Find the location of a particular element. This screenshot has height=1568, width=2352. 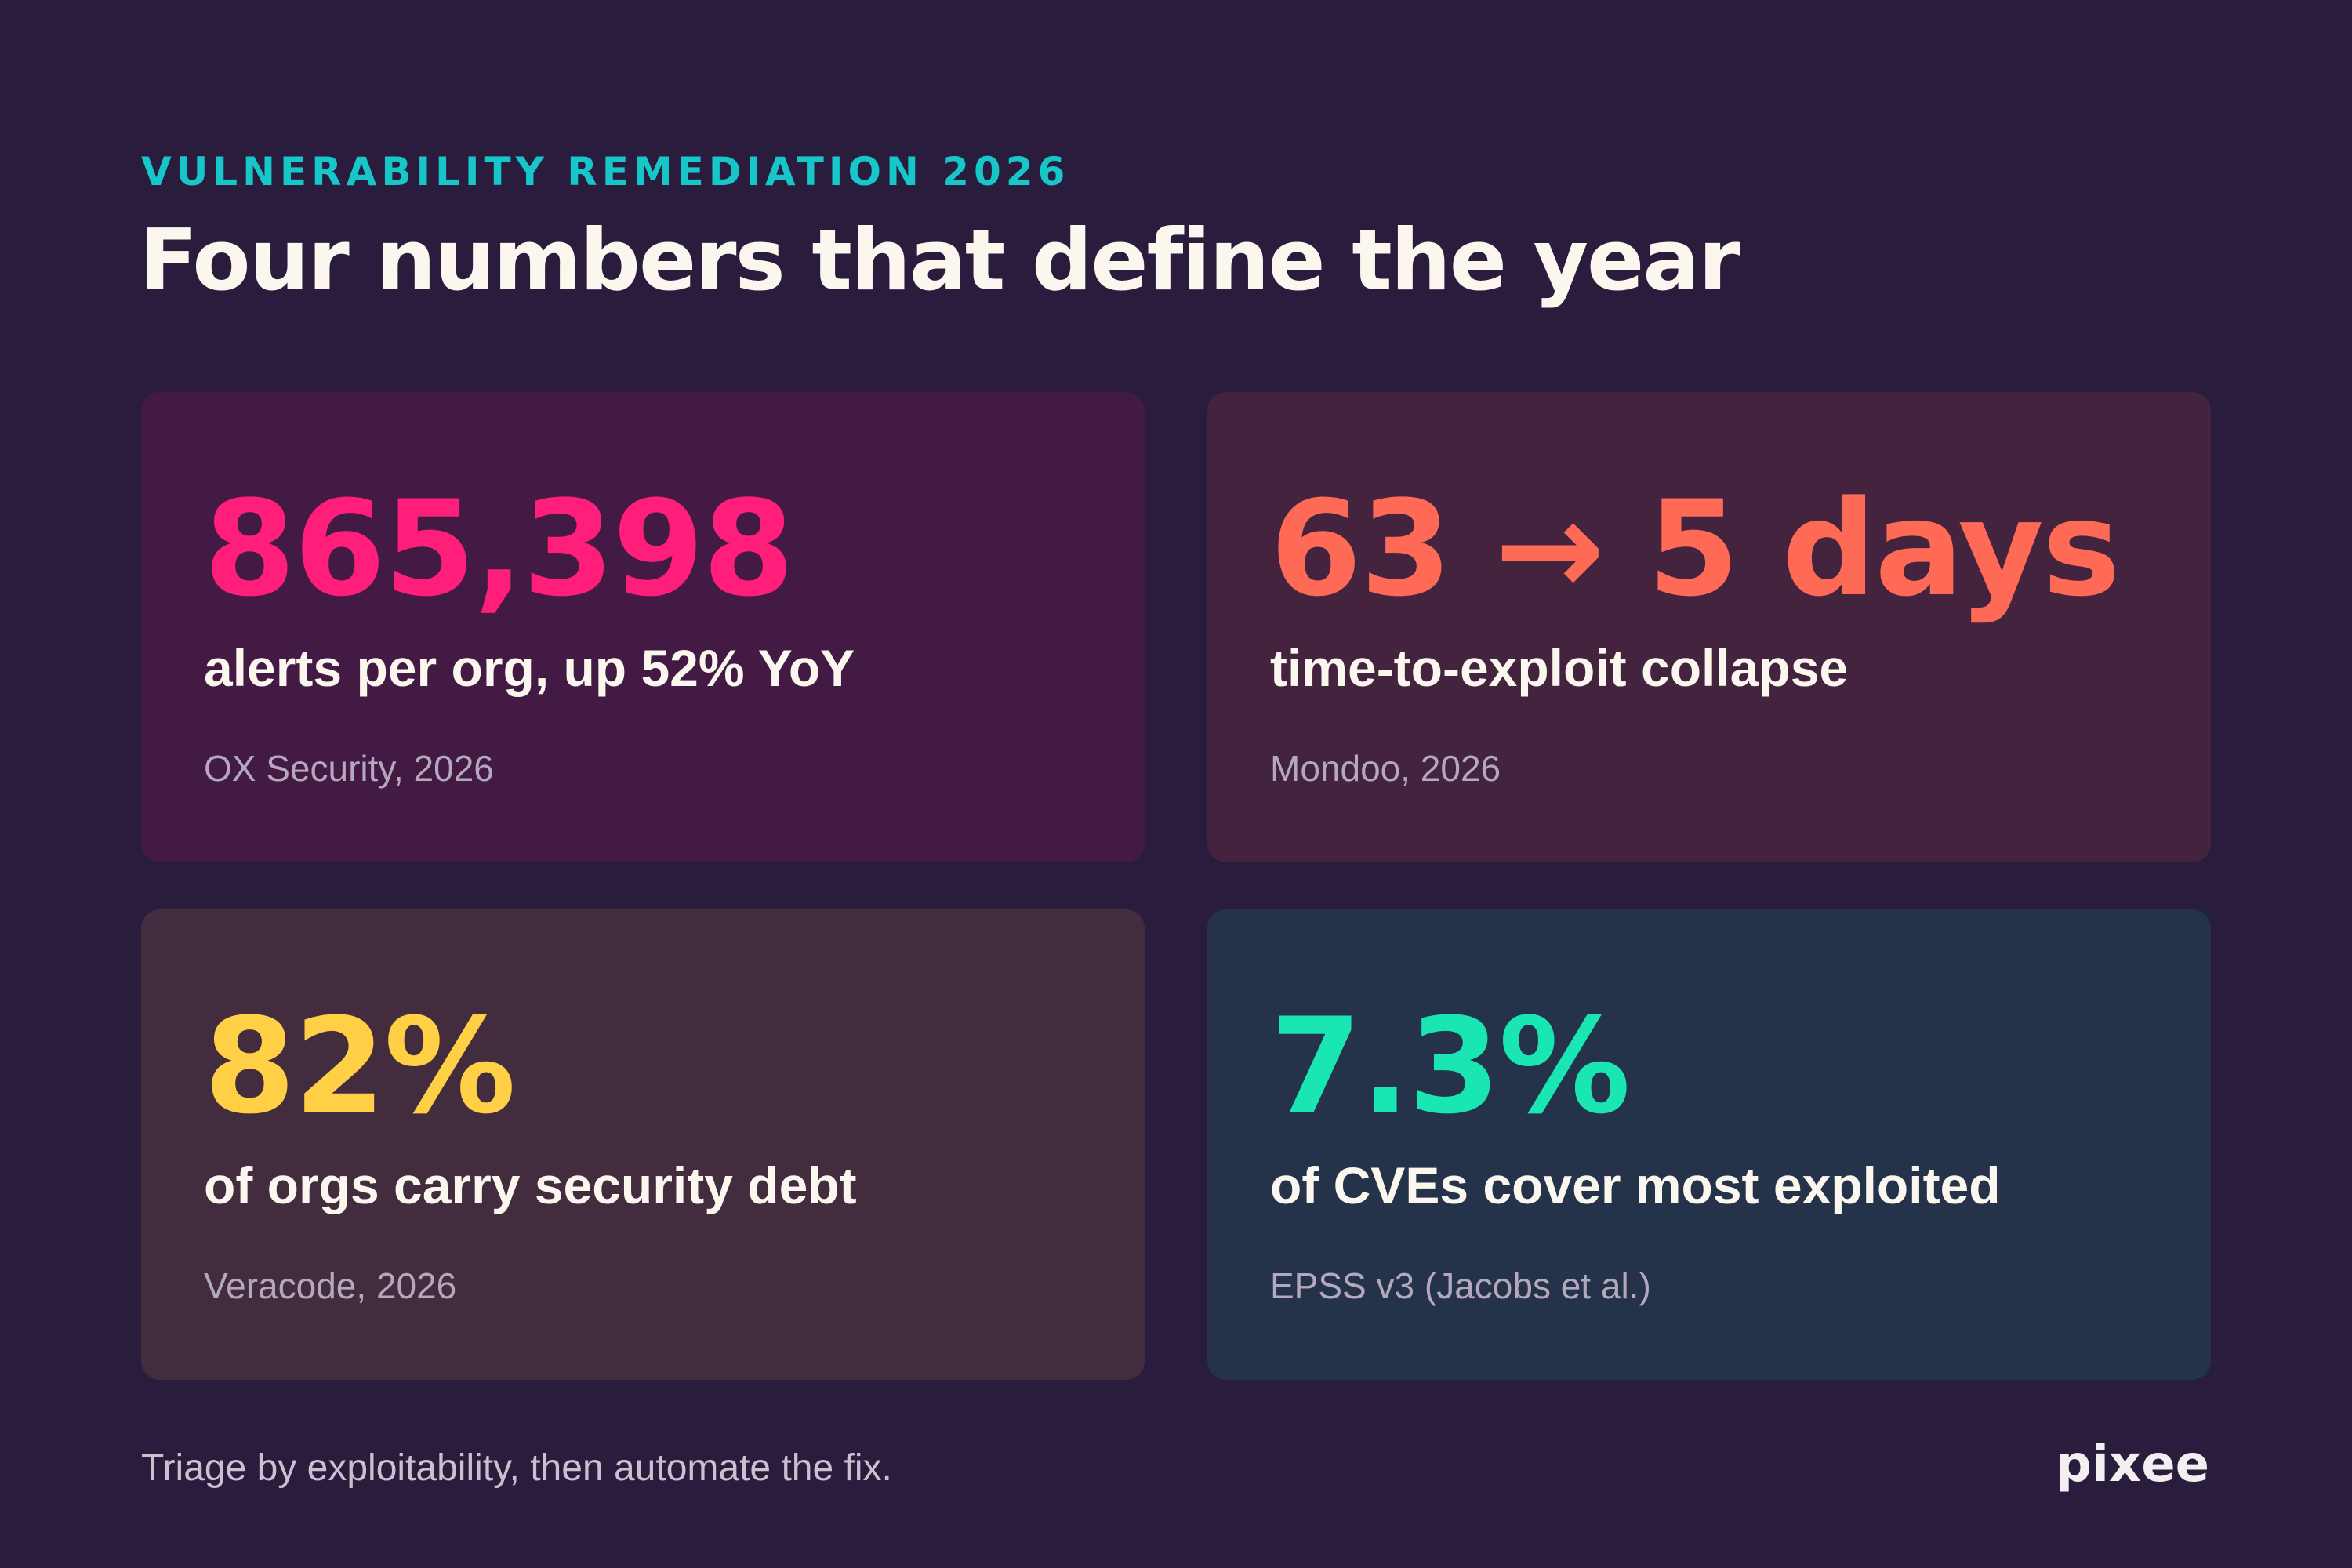

stat-source: EPSS v3 (Jacobs et al.) is located at coordinates (1460, 1285).